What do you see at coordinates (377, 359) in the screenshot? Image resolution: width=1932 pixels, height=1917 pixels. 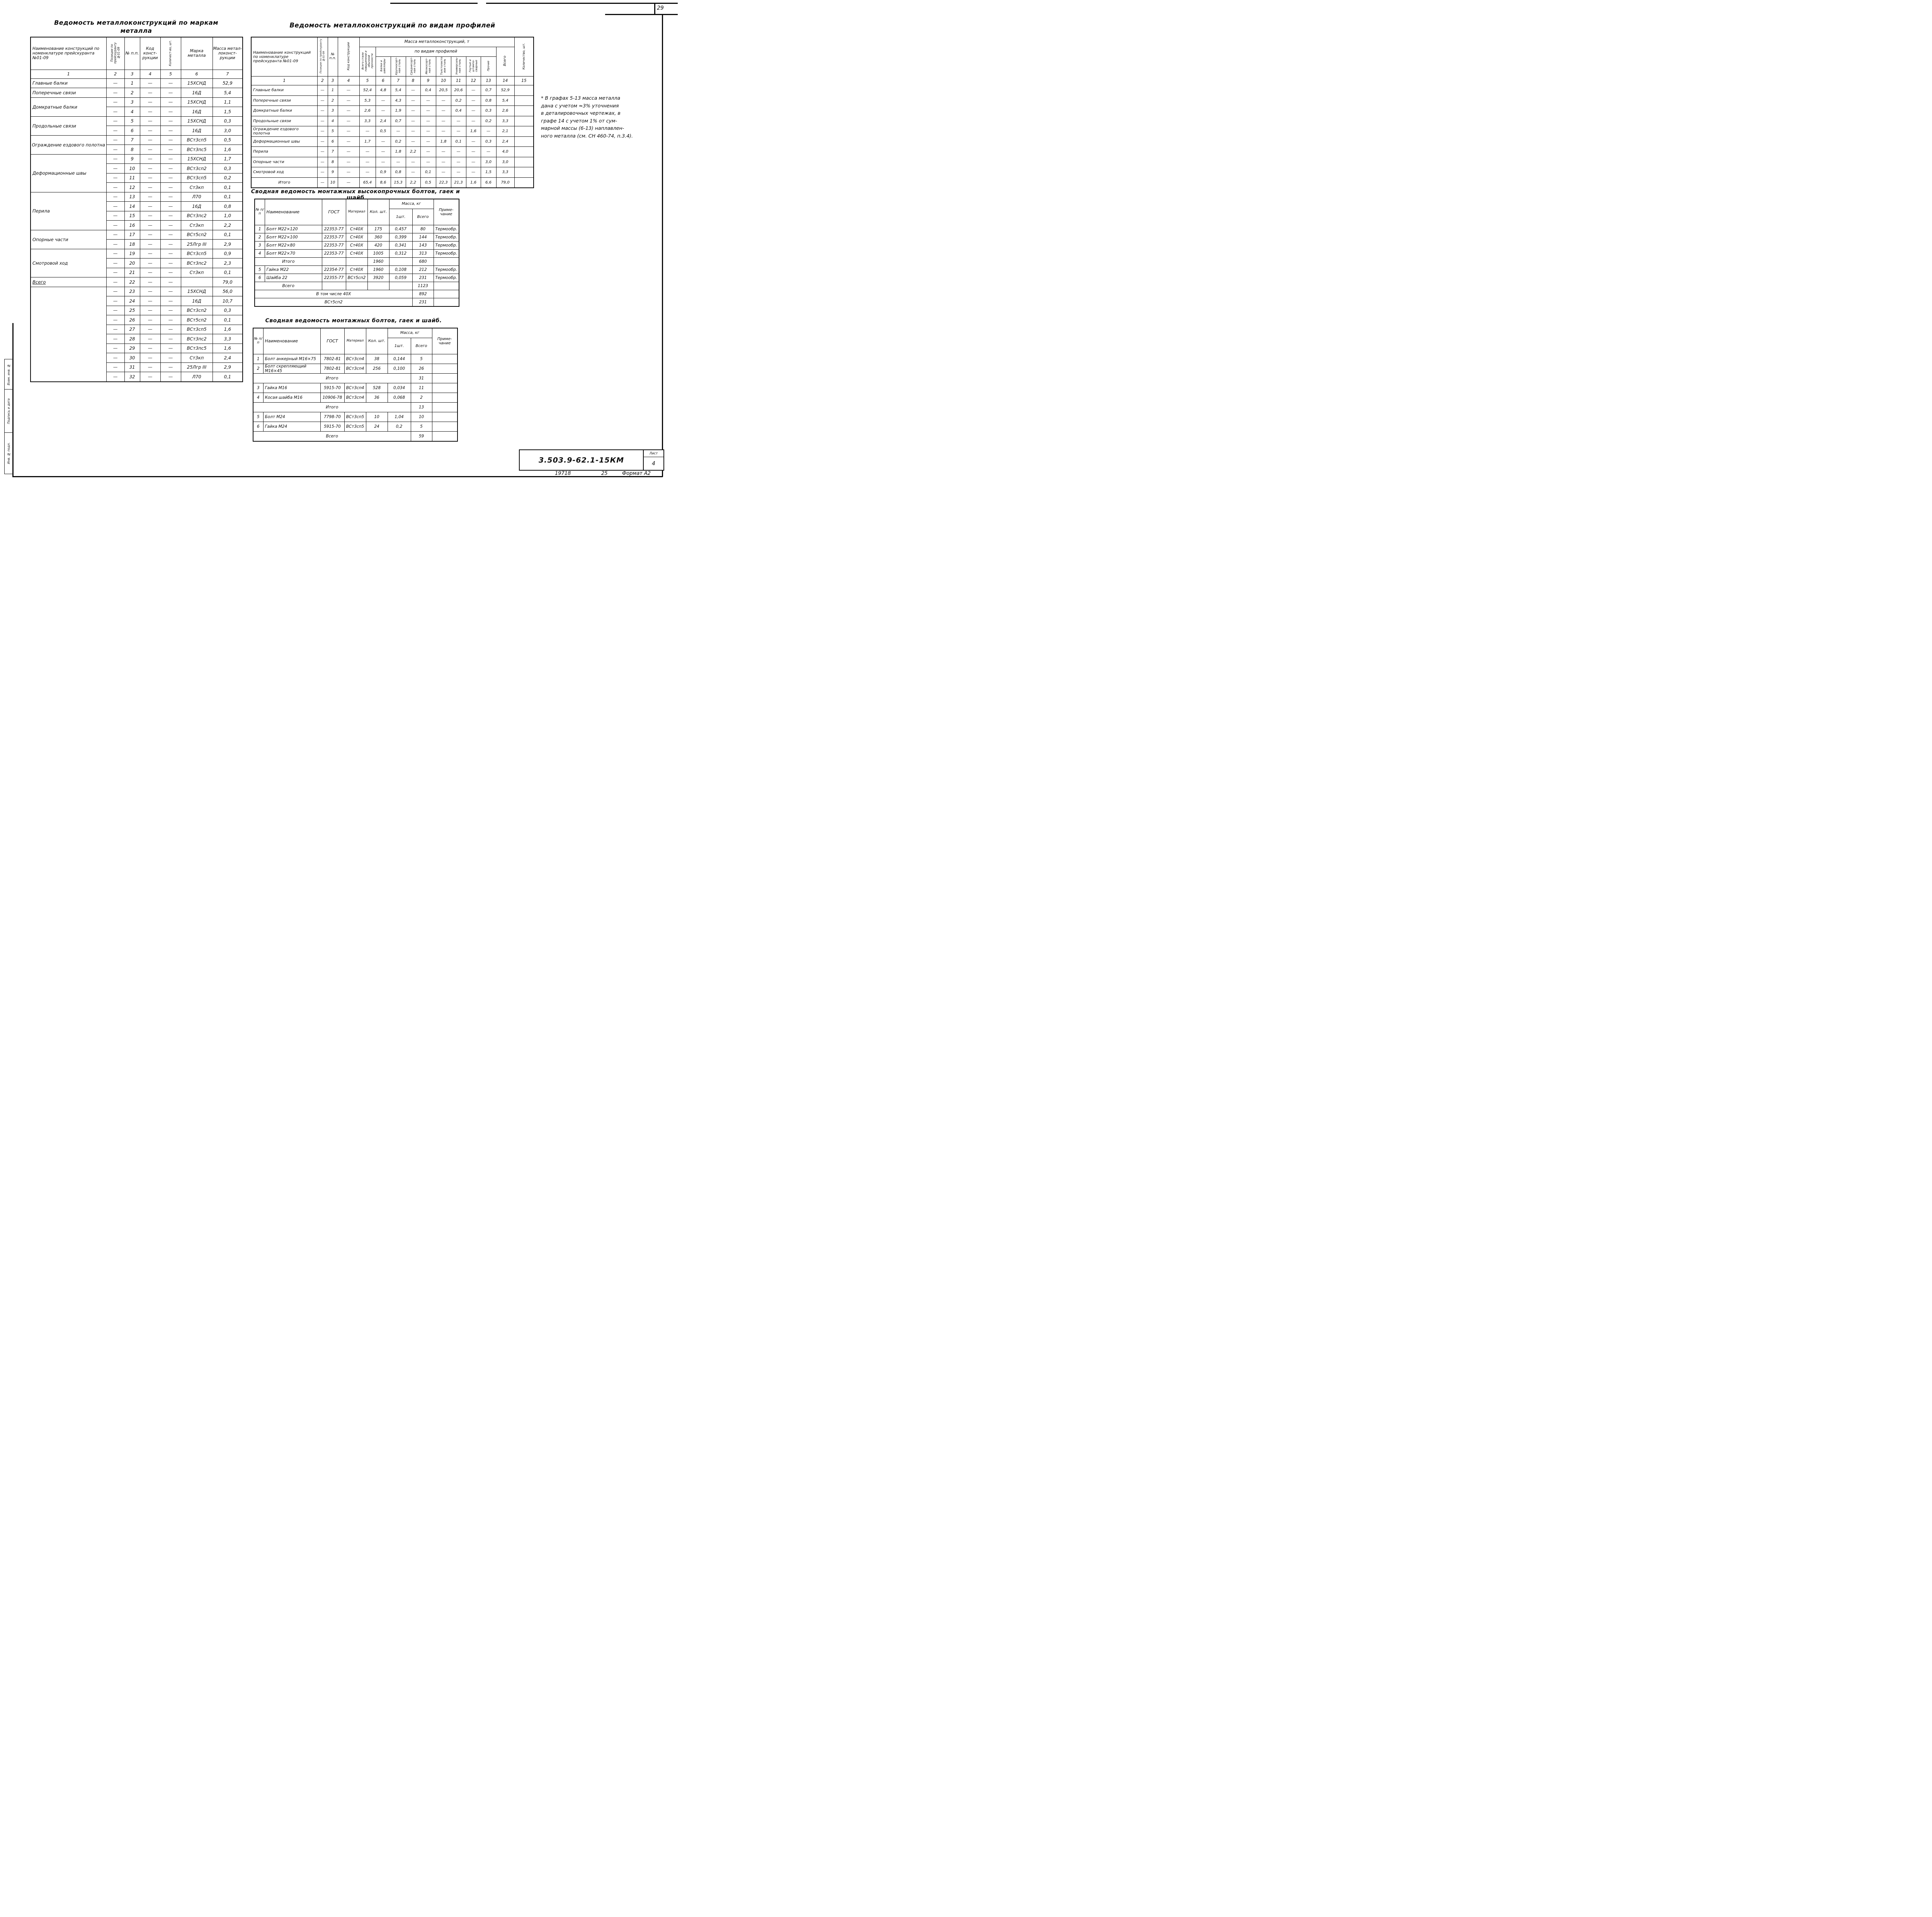 I see `table-cell: 38` at bounding box center [377, 359].